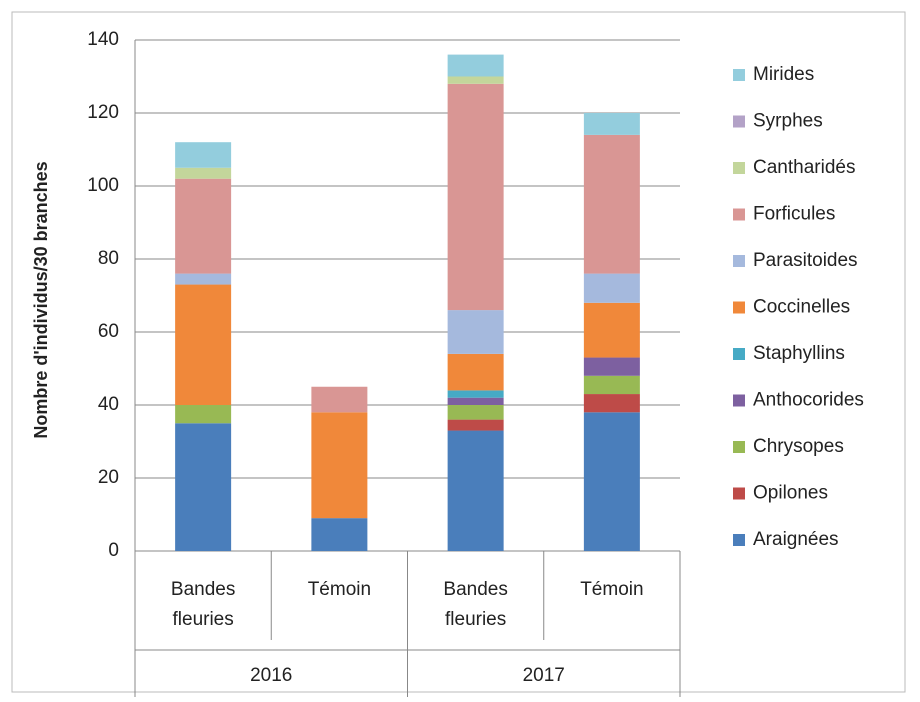 The height and width of the screenshot is (702, 920). What do you see at coordinates (805, 260) in the screenshot?
I see `legend-label: Parasitoides` at bounding box center [805, 260].